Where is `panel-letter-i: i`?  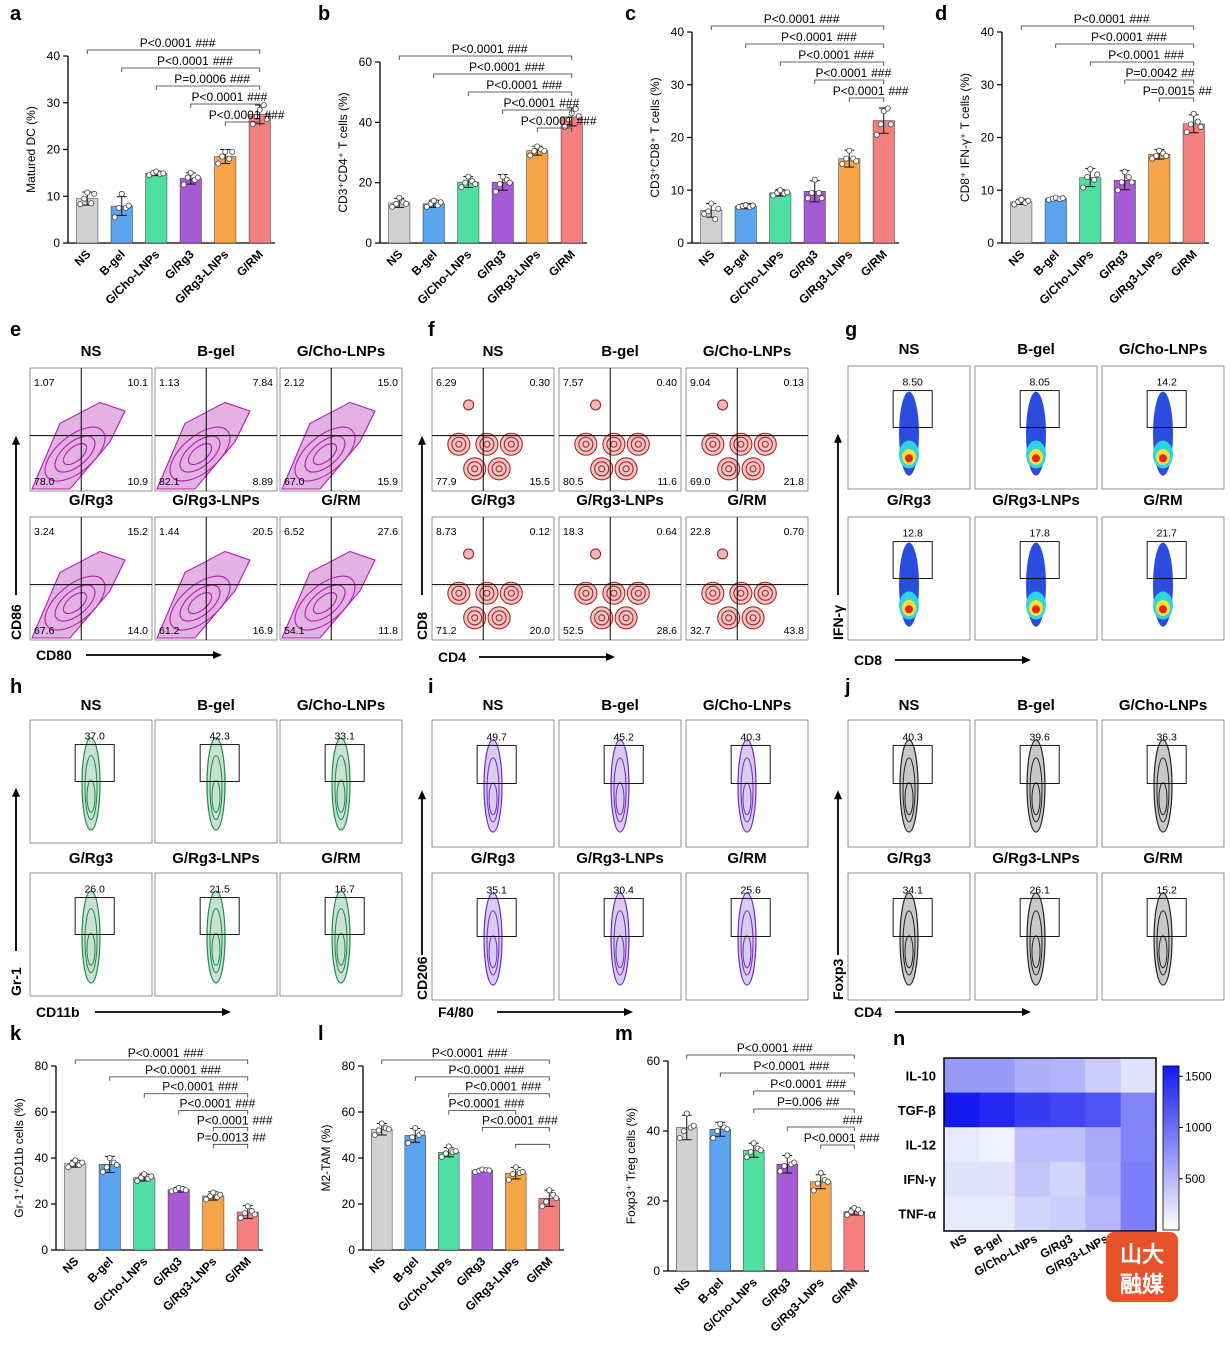 panel-letter-i: i is located at coordinates (431, 687).